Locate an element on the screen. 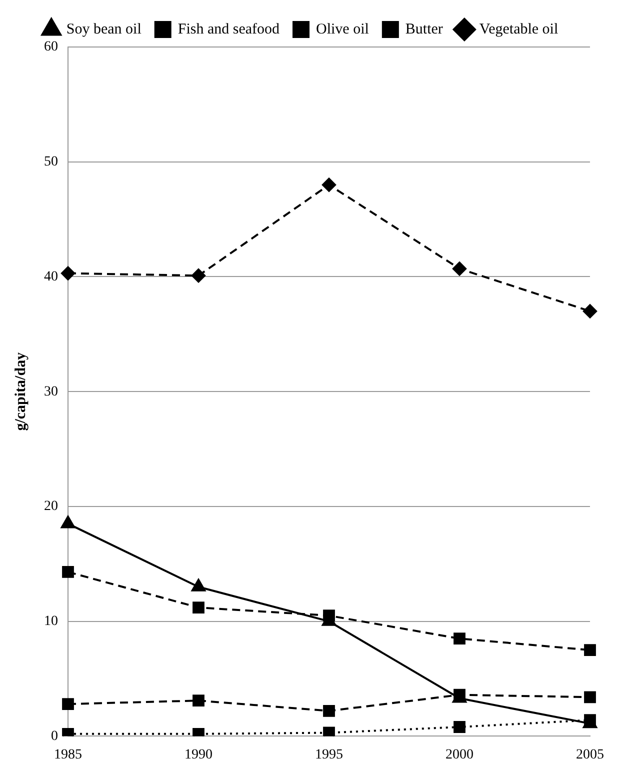 The width and height of the screenshot is (622, 781). legend-label: Fish and seafood is located at coordinates (229, 29).